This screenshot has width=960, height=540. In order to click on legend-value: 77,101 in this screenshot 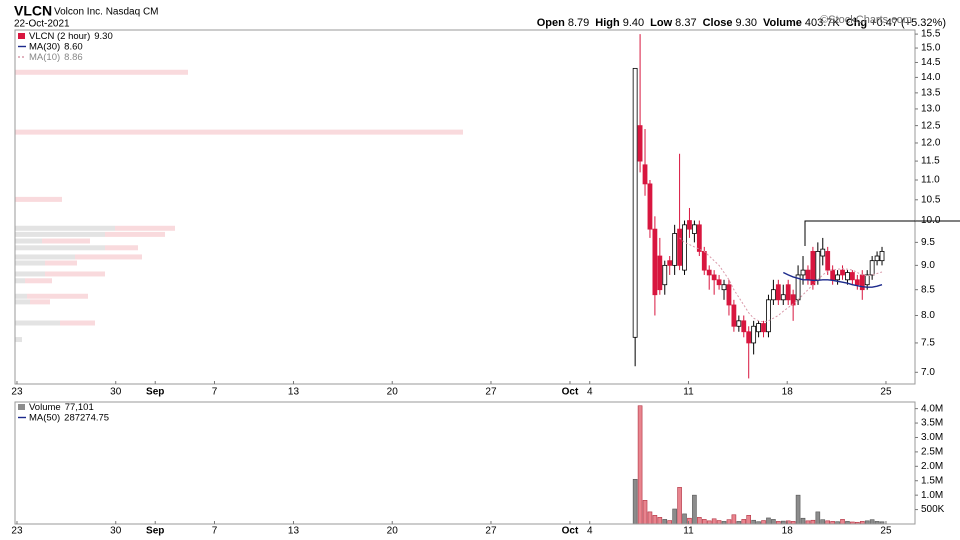, I will do `click(79, 407)`.